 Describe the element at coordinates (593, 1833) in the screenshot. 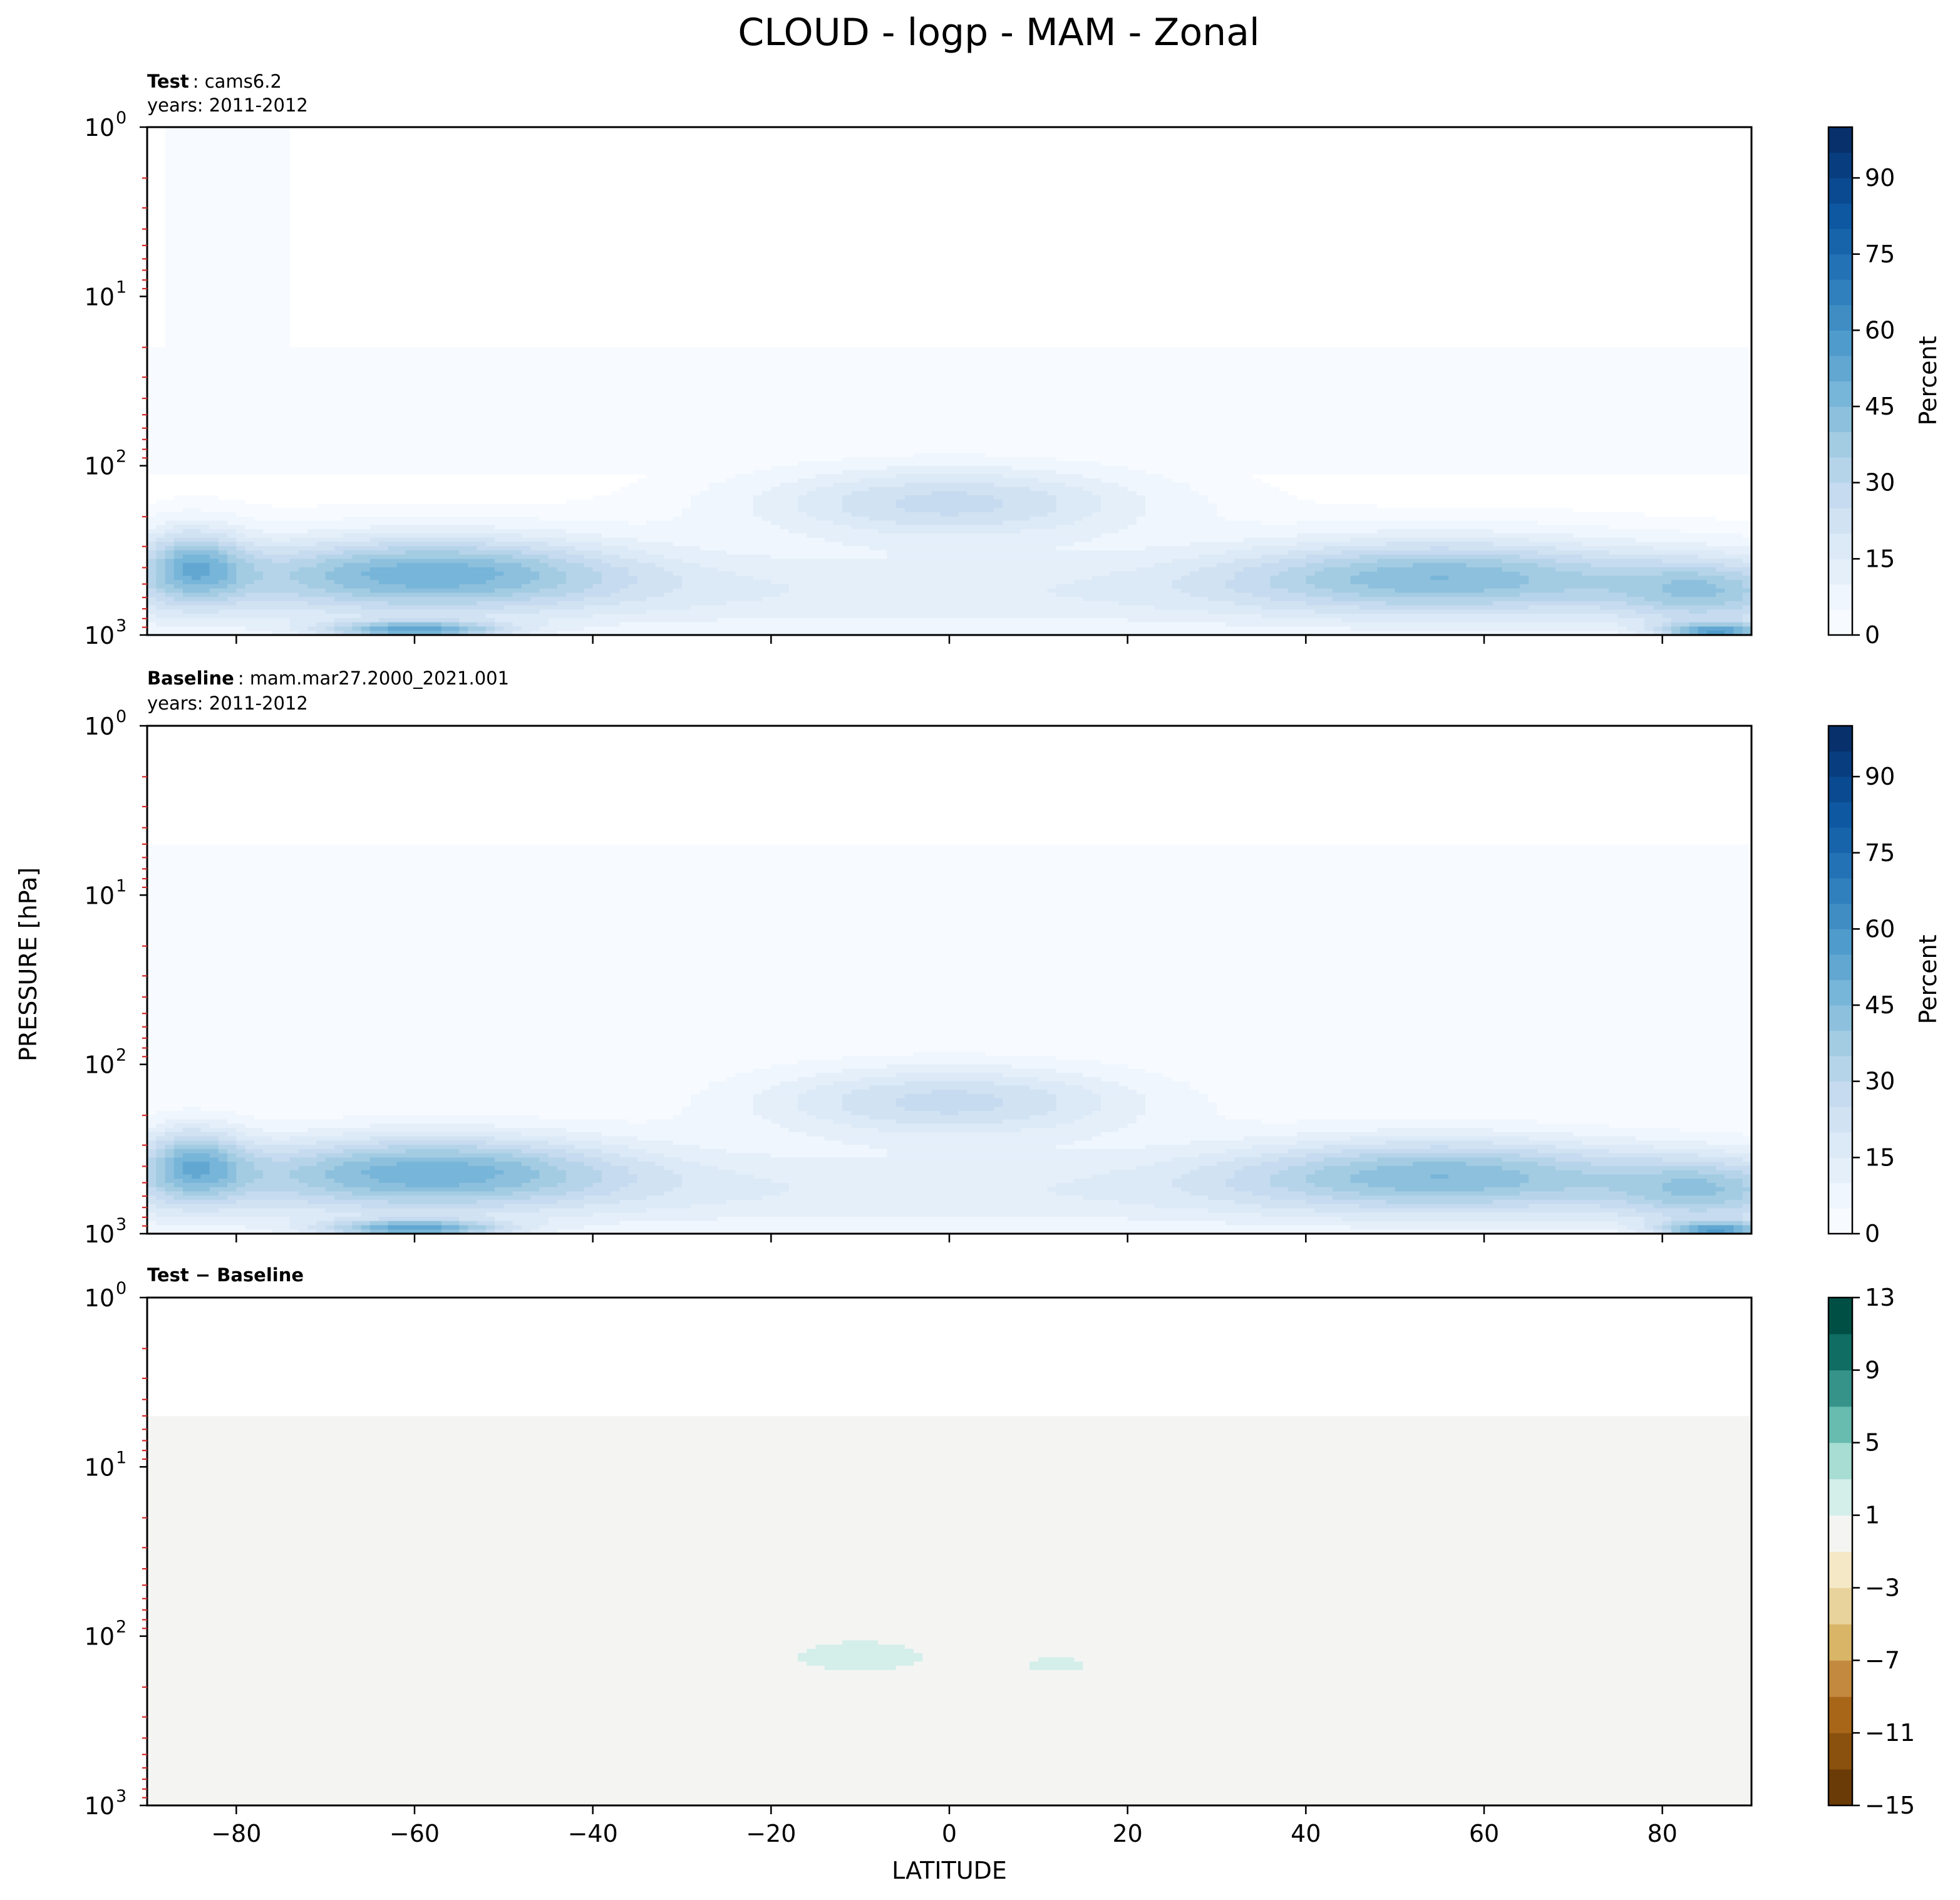

I see `x-tick-label: −40` at that location.